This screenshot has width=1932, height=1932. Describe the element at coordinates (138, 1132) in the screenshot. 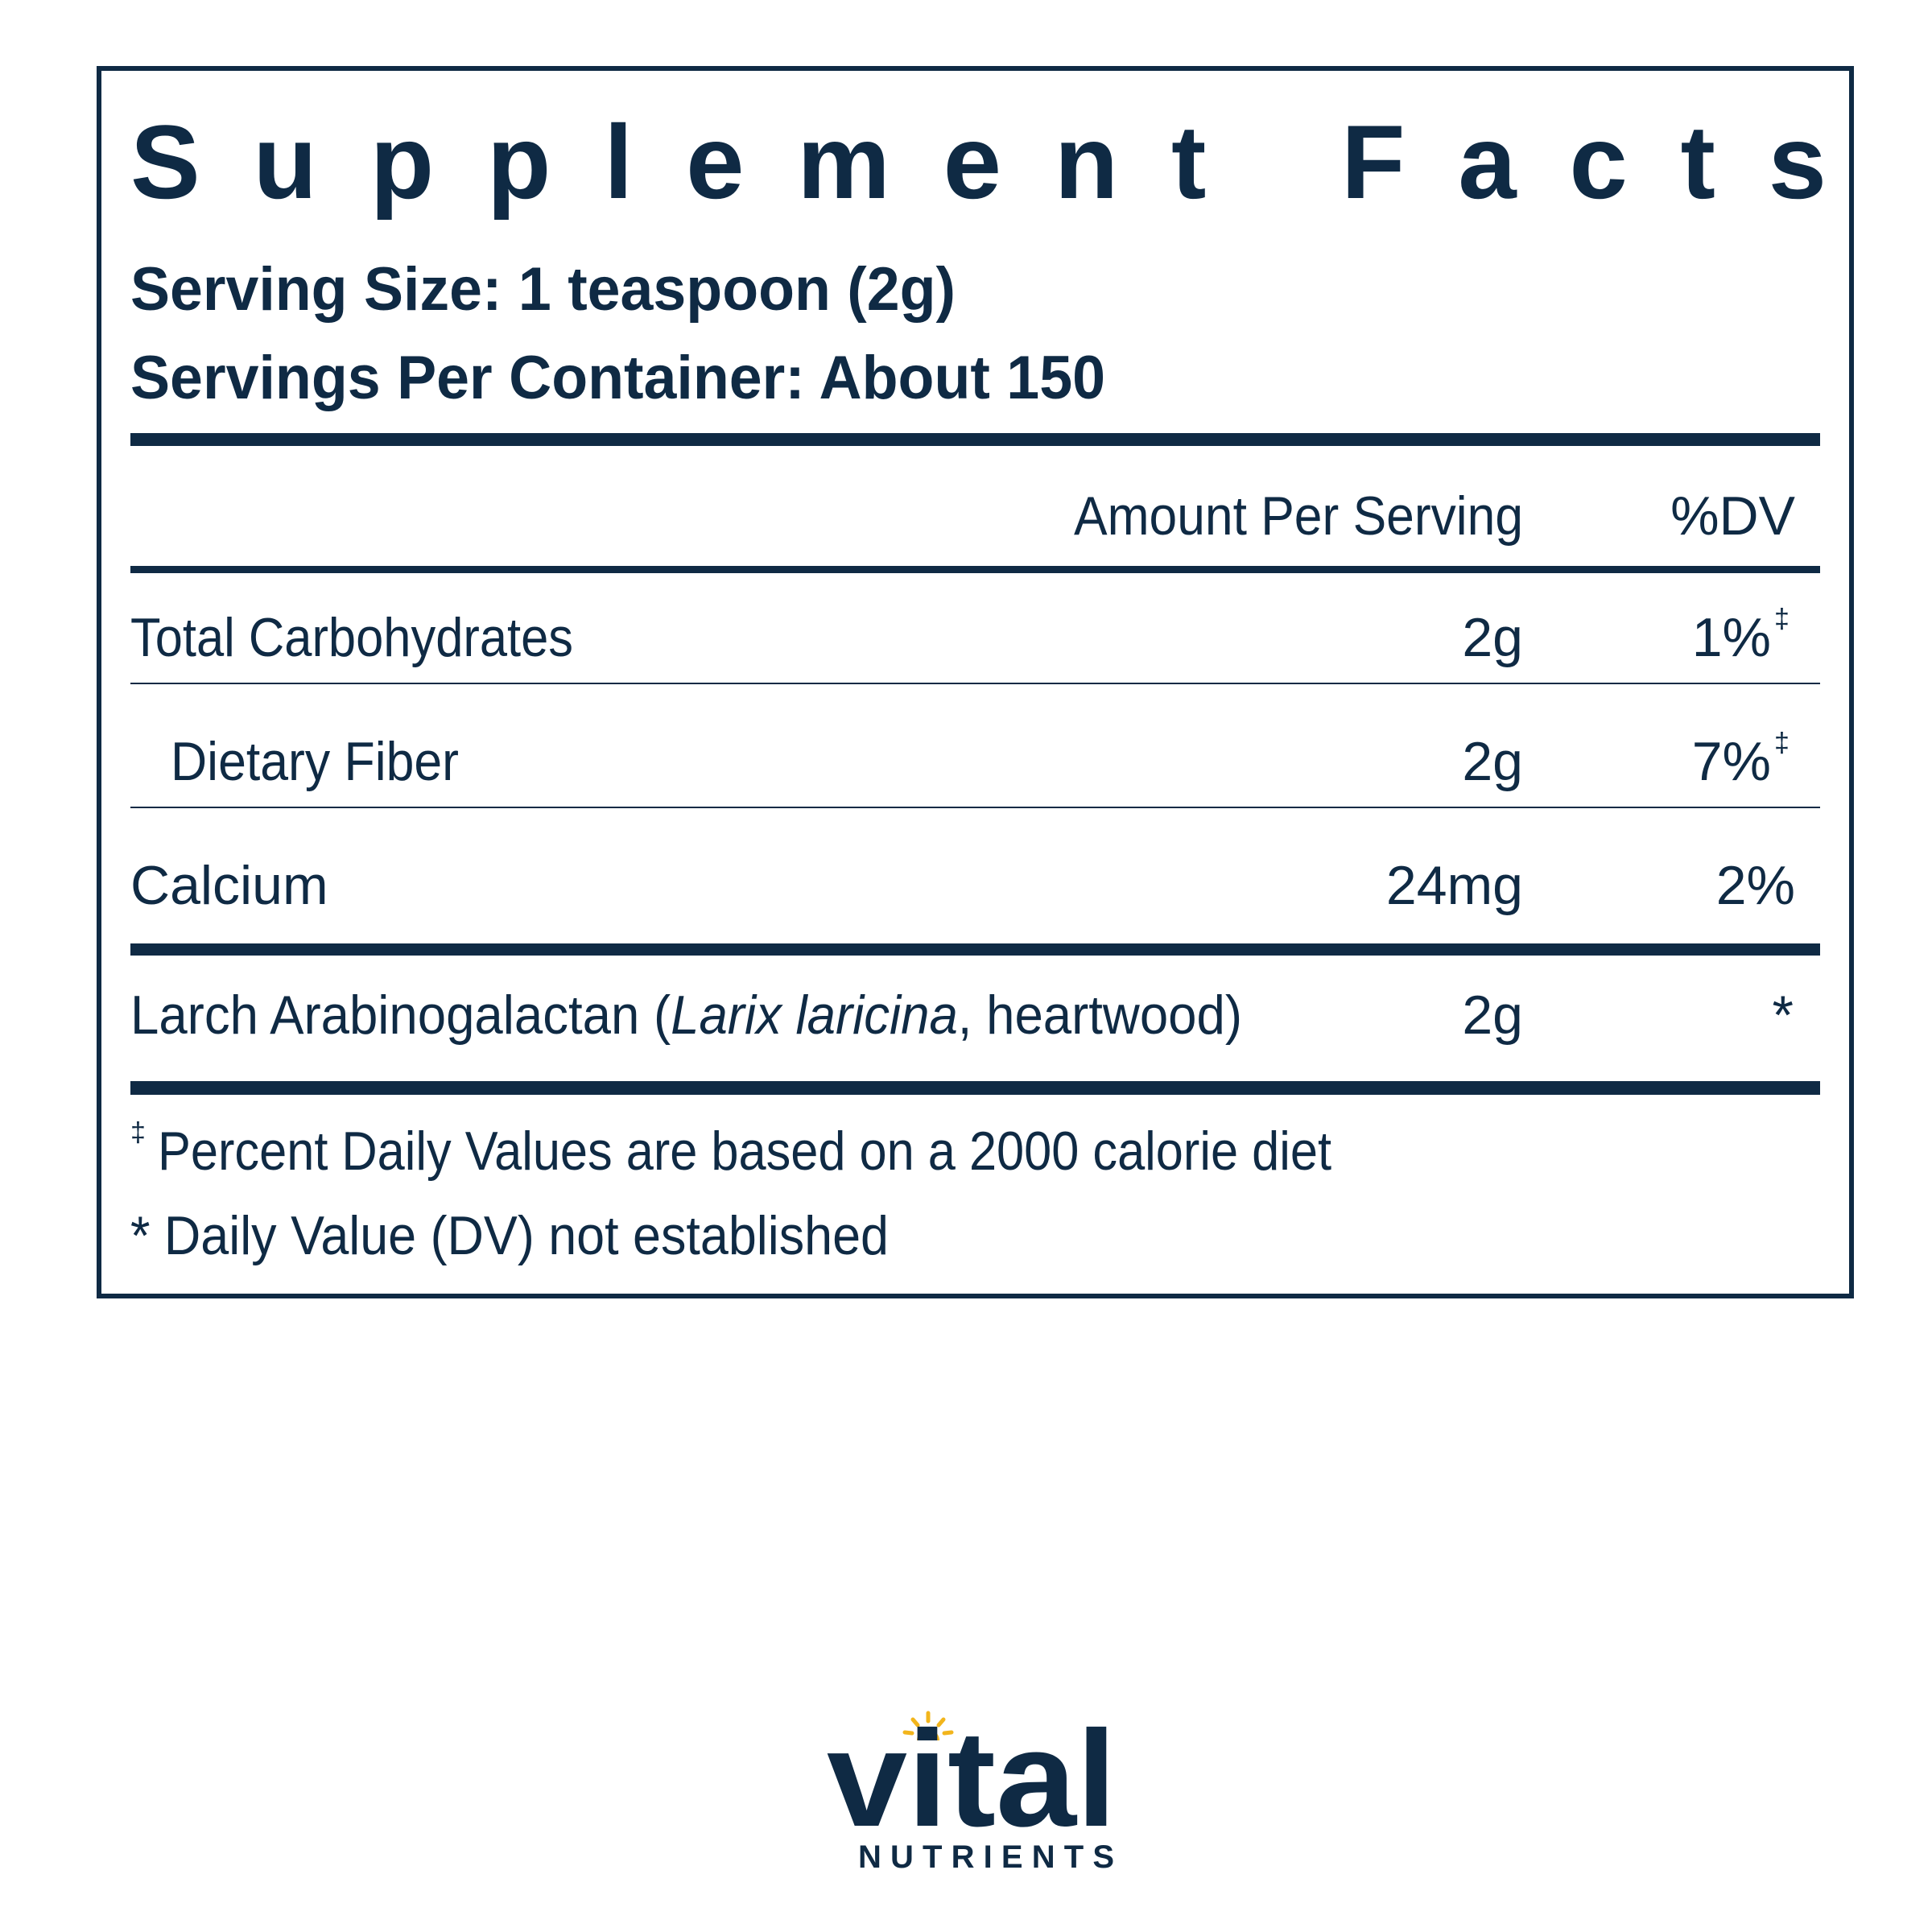

I see `footnote-mark: ‡` at that location.